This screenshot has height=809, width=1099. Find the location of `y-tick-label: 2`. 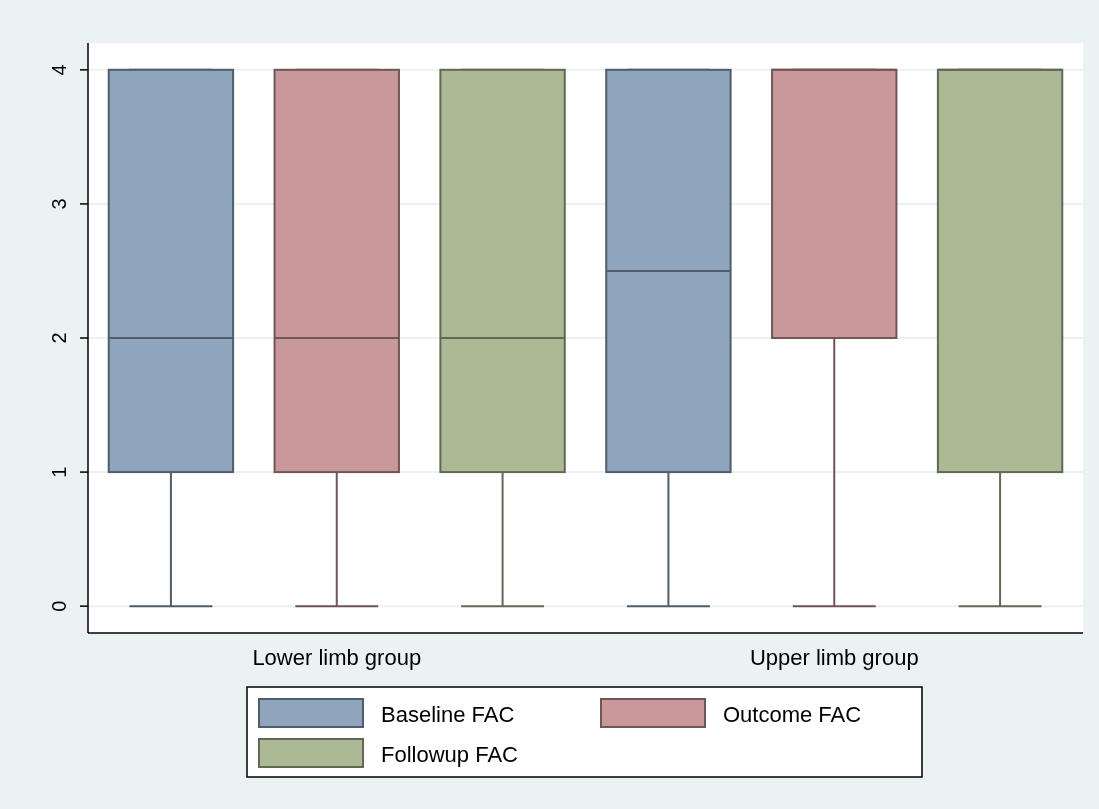

y-tick-label: 2 is located at coordinates (59, 338).